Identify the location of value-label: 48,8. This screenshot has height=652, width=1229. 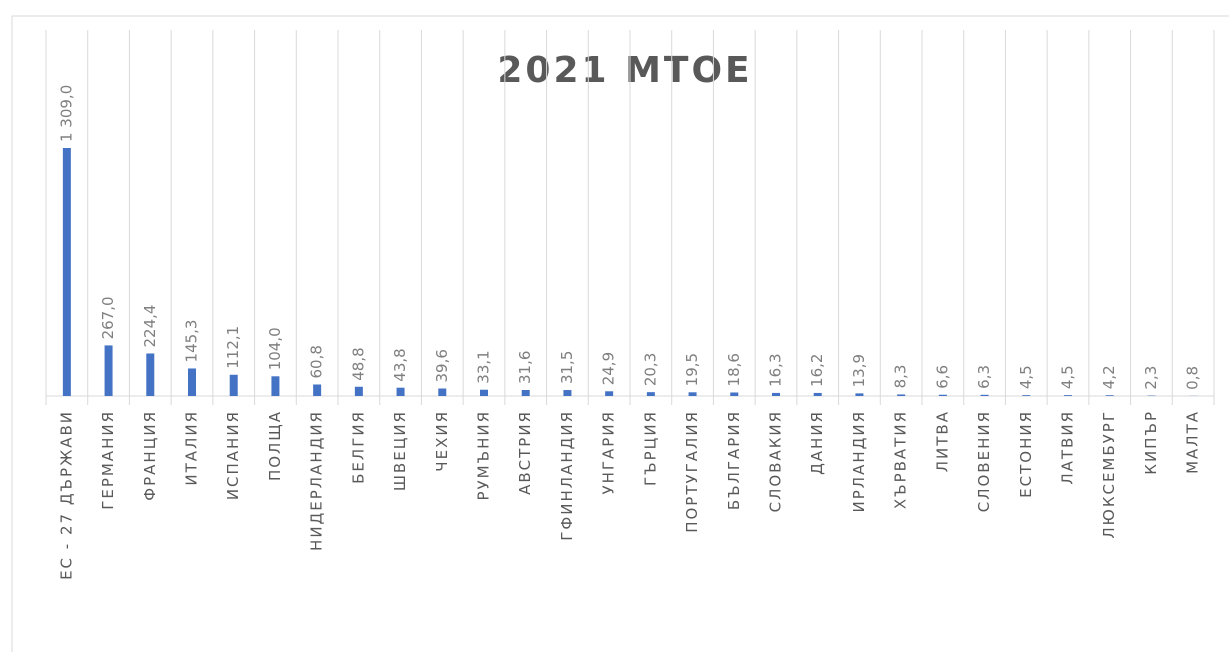
(358, 363).